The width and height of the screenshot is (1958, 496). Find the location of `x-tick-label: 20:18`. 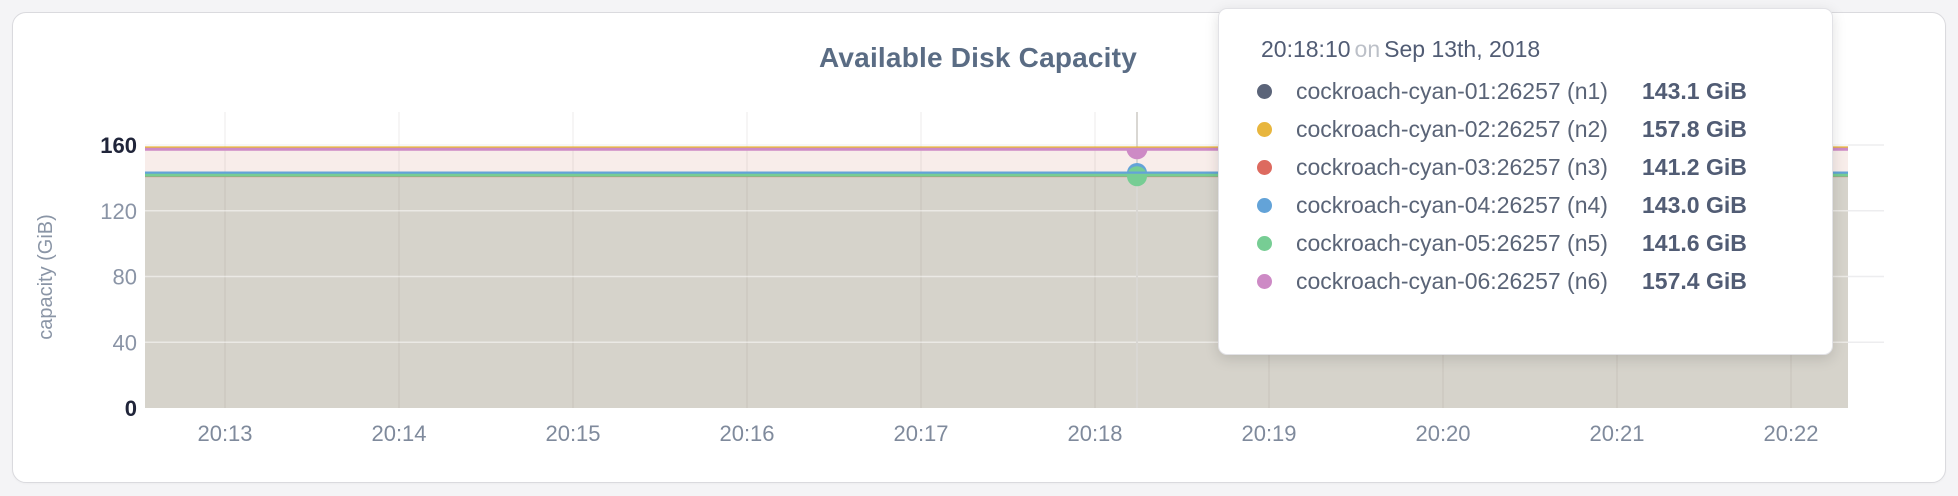

x-tick-label: 20:18 is located at coordinates (1094, 433).